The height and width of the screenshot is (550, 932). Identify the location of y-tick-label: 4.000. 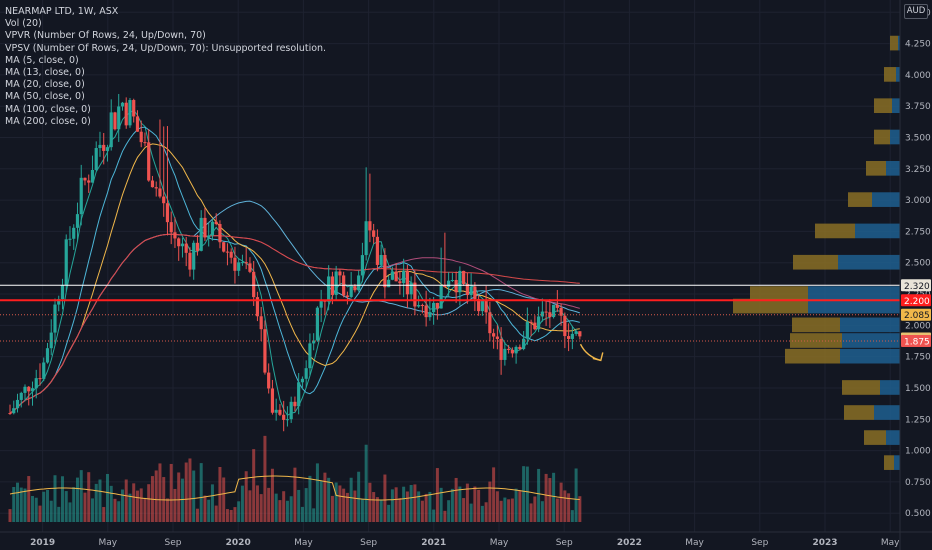
(918, 76).